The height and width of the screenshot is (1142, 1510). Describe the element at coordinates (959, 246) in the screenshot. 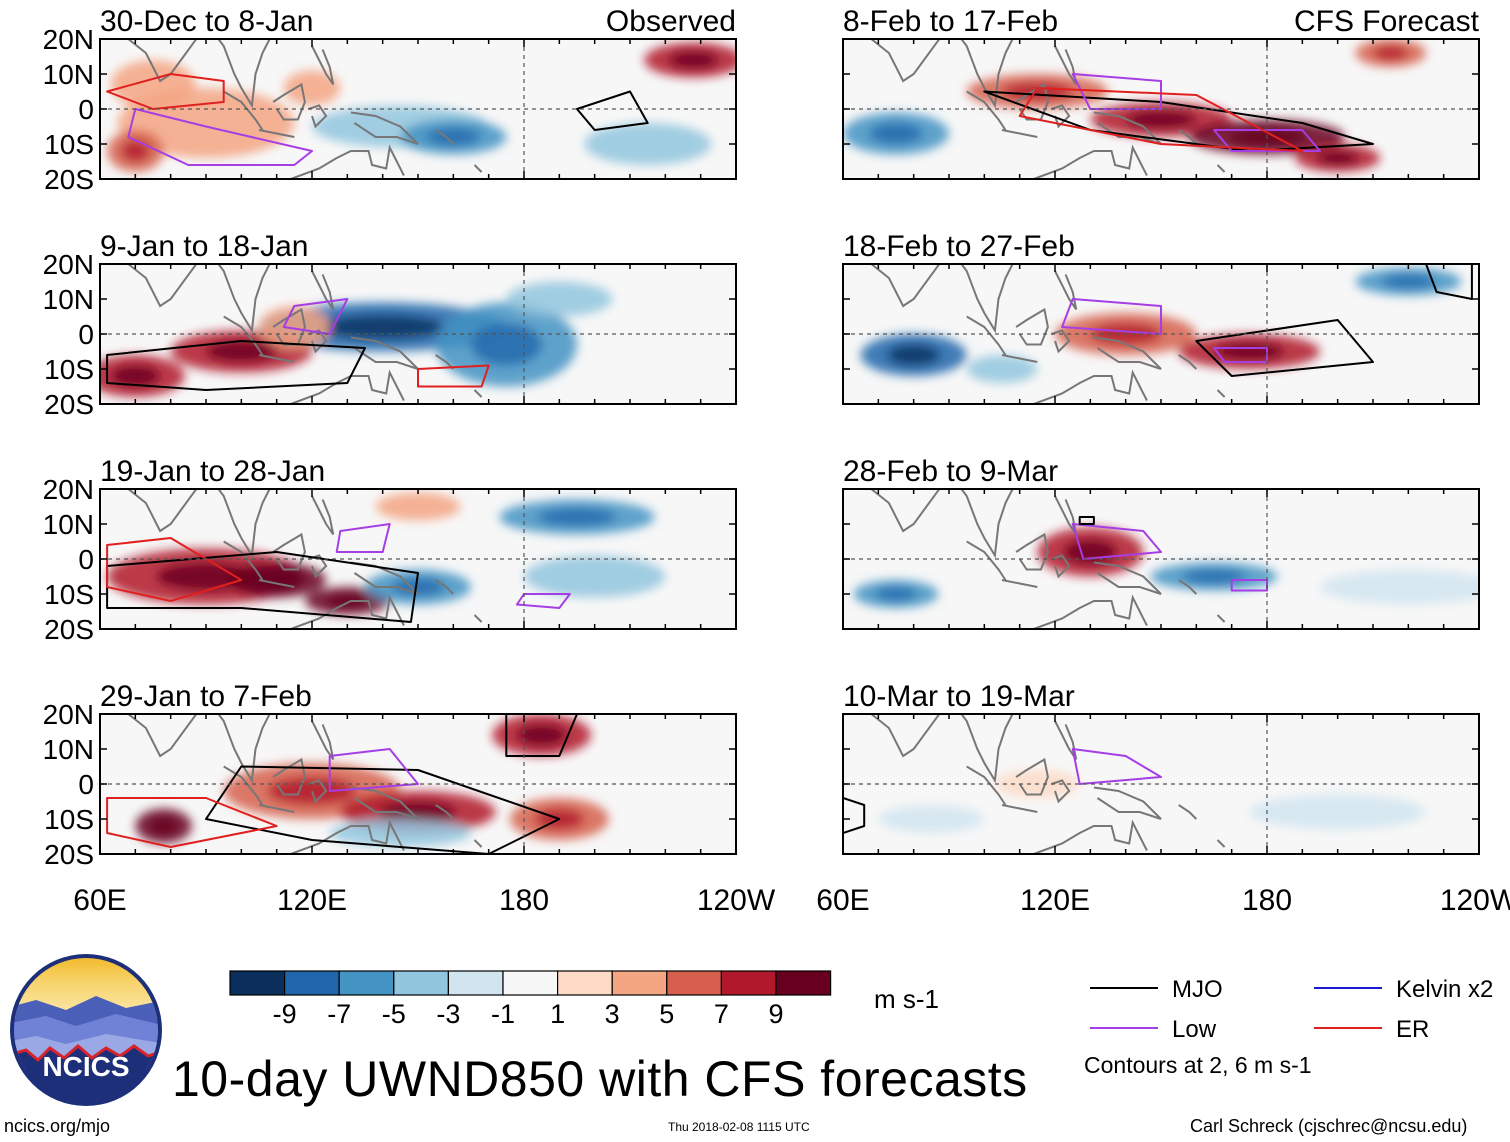

I see `panel-period-label: 18-Feb to 27-Feb` at that location.